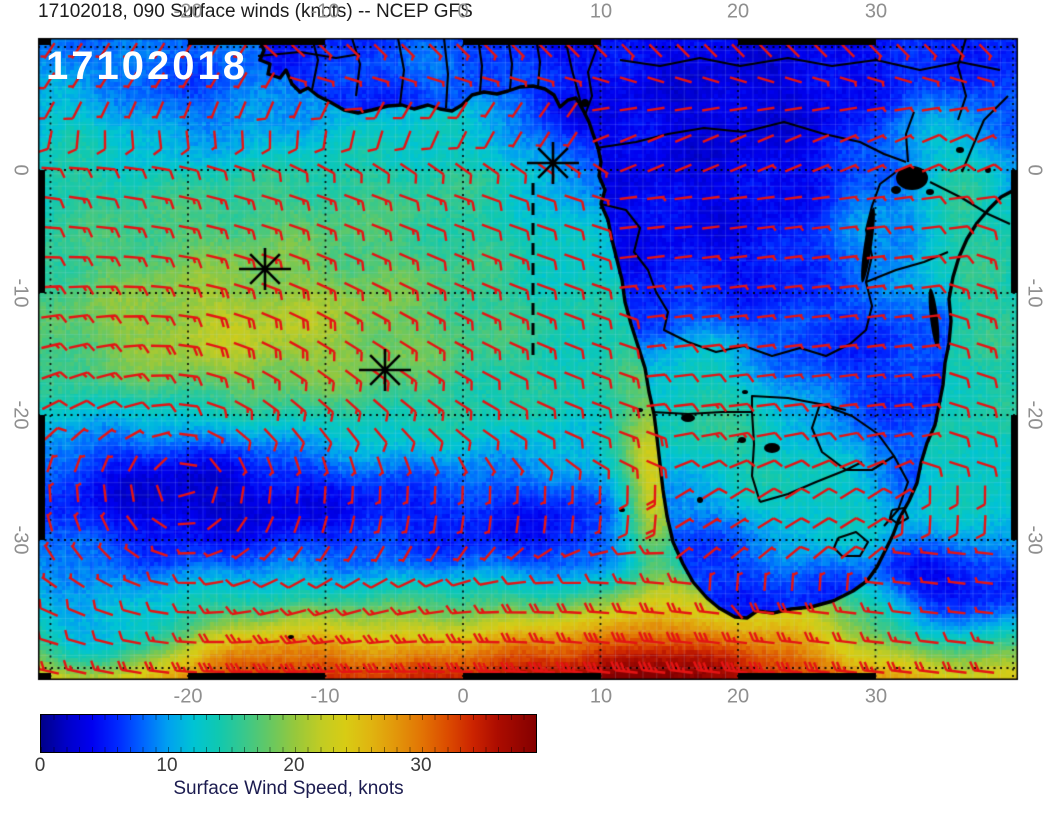 The width and height of the screenshot is (1056, 816). I want to click on map-date-label: 17102018, so click(147, 66).